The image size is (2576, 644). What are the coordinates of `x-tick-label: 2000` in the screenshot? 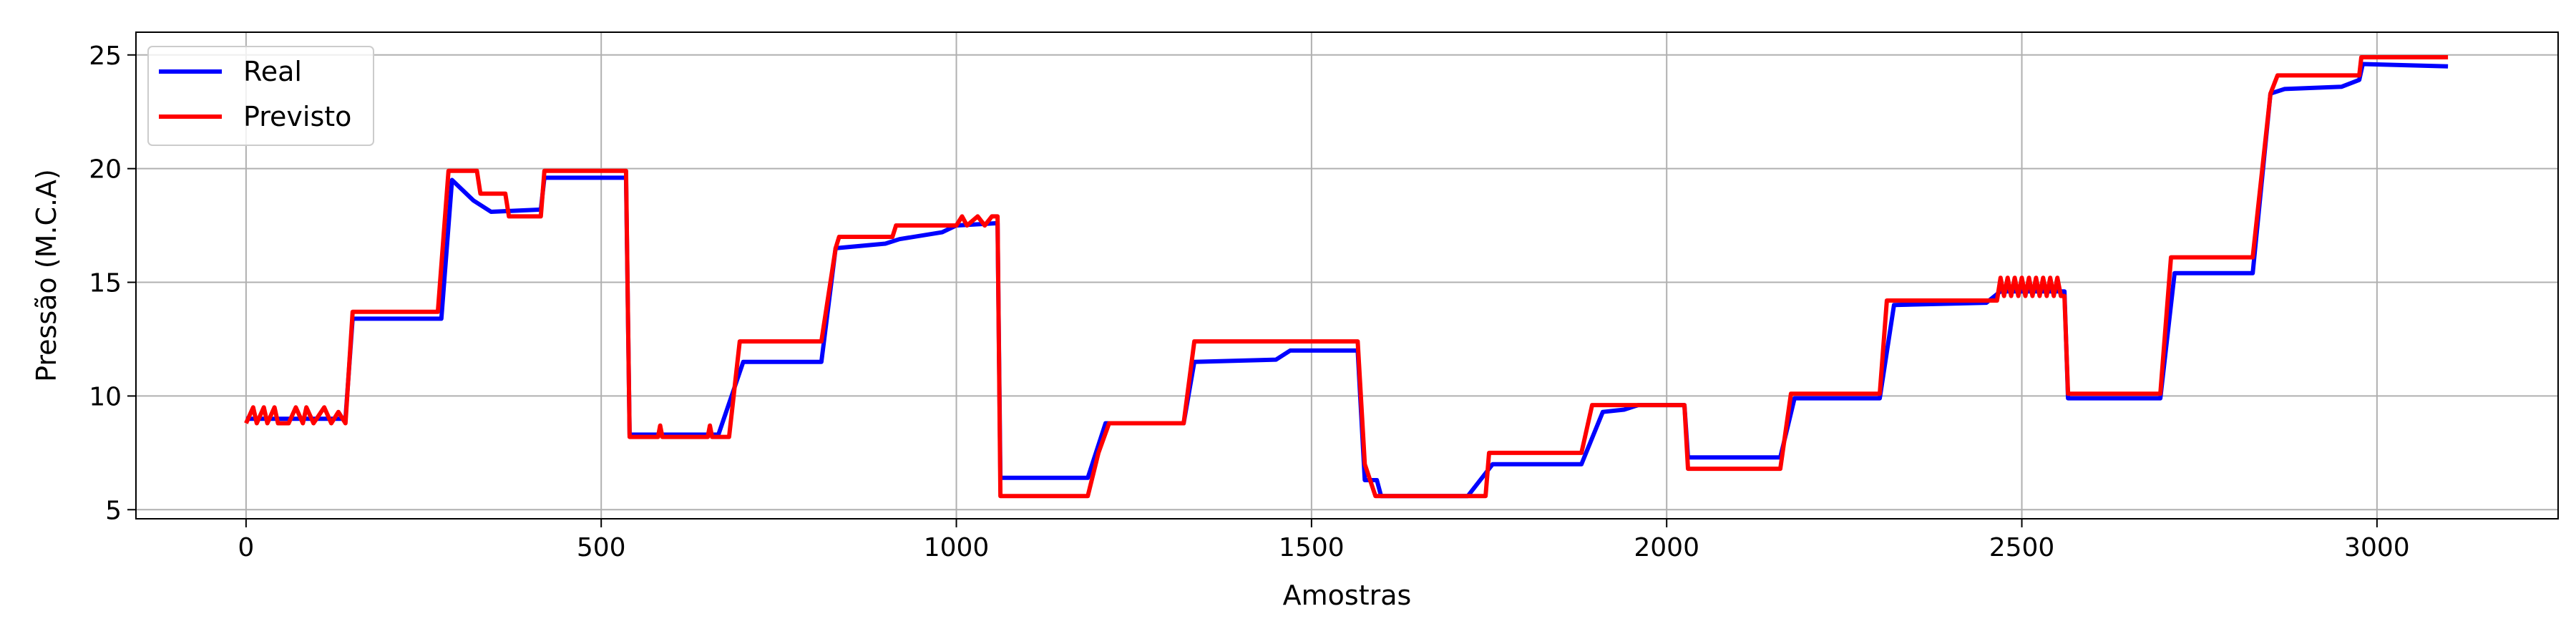 It's located at (1666, 547).